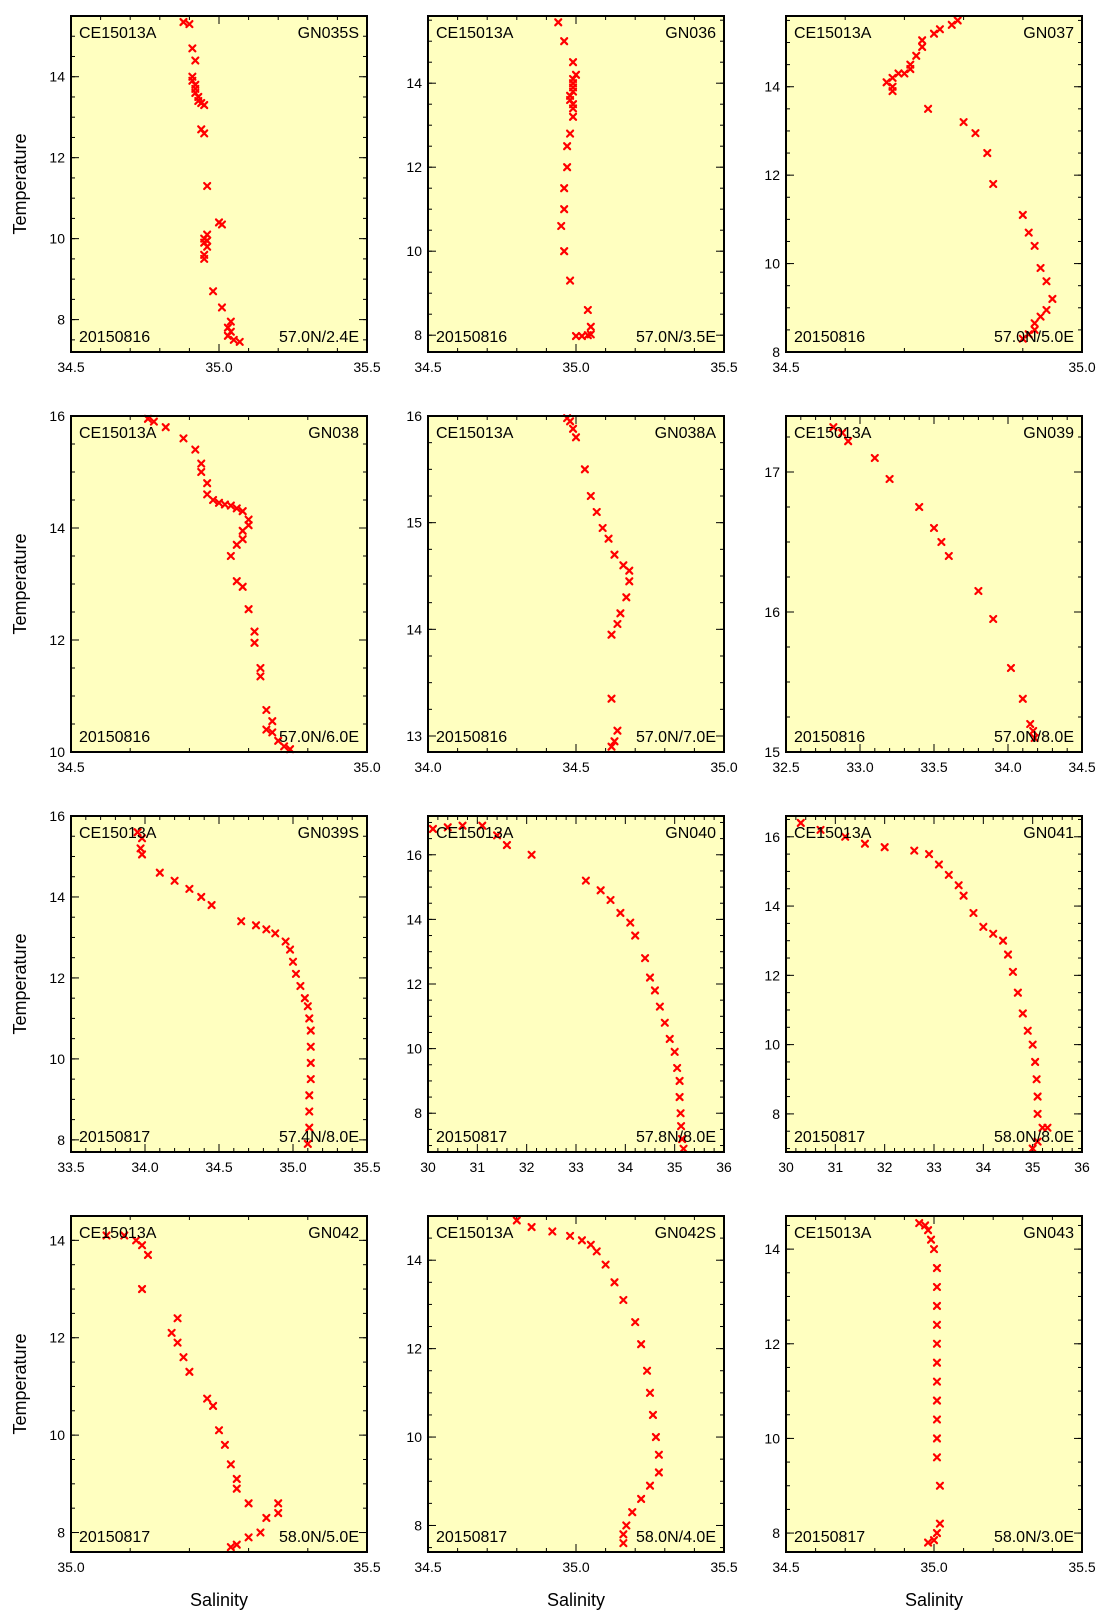  Describe the element at coordinates (319, 737) in the screenshot. I see `position-label: 57.0N/6.0E` at that location.